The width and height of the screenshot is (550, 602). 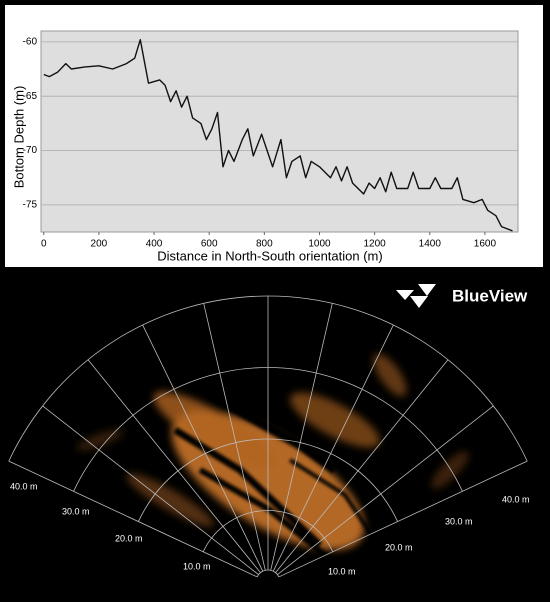 I want to click on x-tick-label: 1400, so click(x=430, y=244).